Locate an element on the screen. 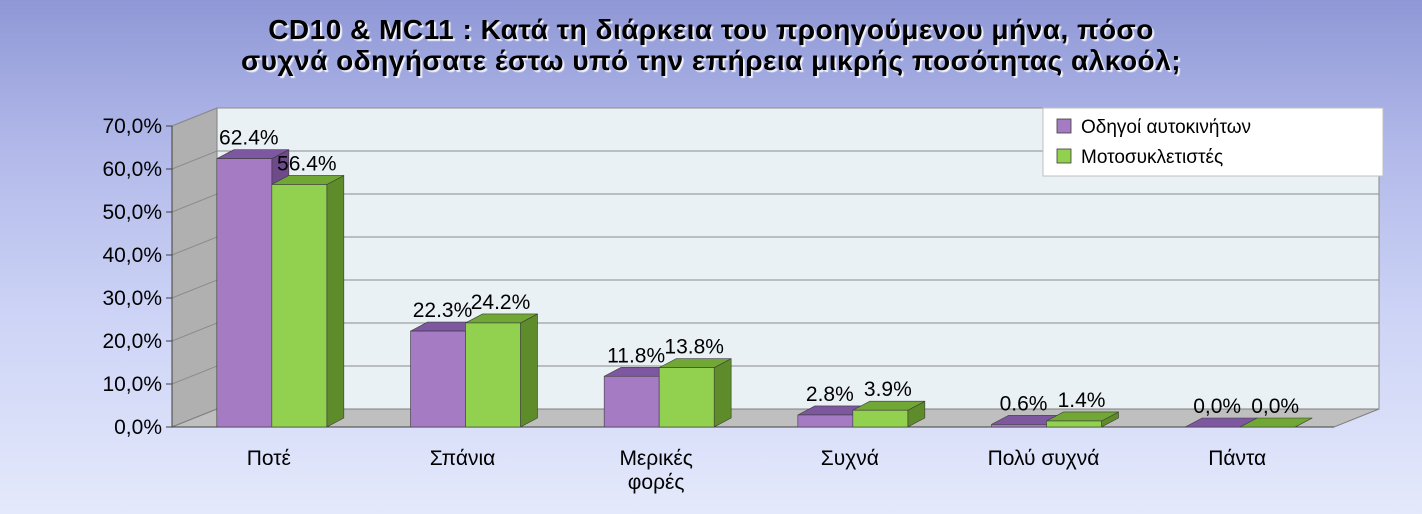  x-tick-label: Πάντα is located at coordinates (1237, 458).